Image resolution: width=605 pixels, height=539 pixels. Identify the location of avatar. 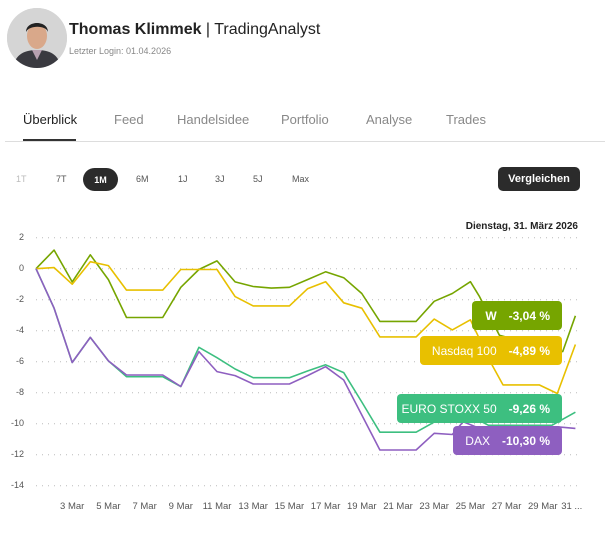
(37, 38).